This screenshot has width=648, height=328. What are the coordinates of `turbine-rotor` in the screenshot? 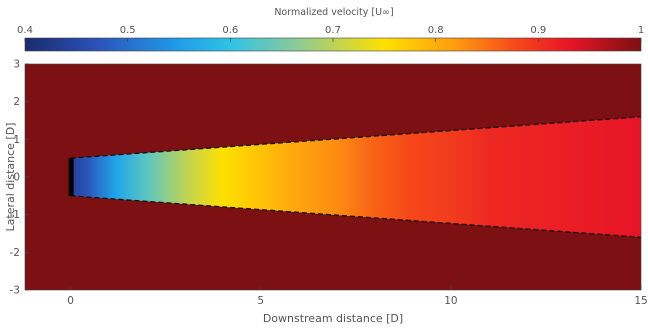 It's located at (71, 177).